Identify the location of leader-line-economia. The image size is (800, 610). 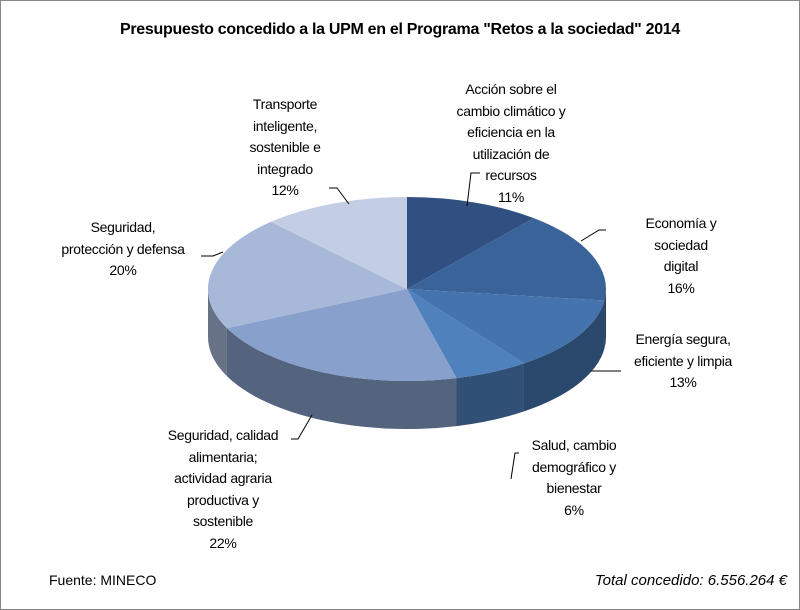
(593, 235).